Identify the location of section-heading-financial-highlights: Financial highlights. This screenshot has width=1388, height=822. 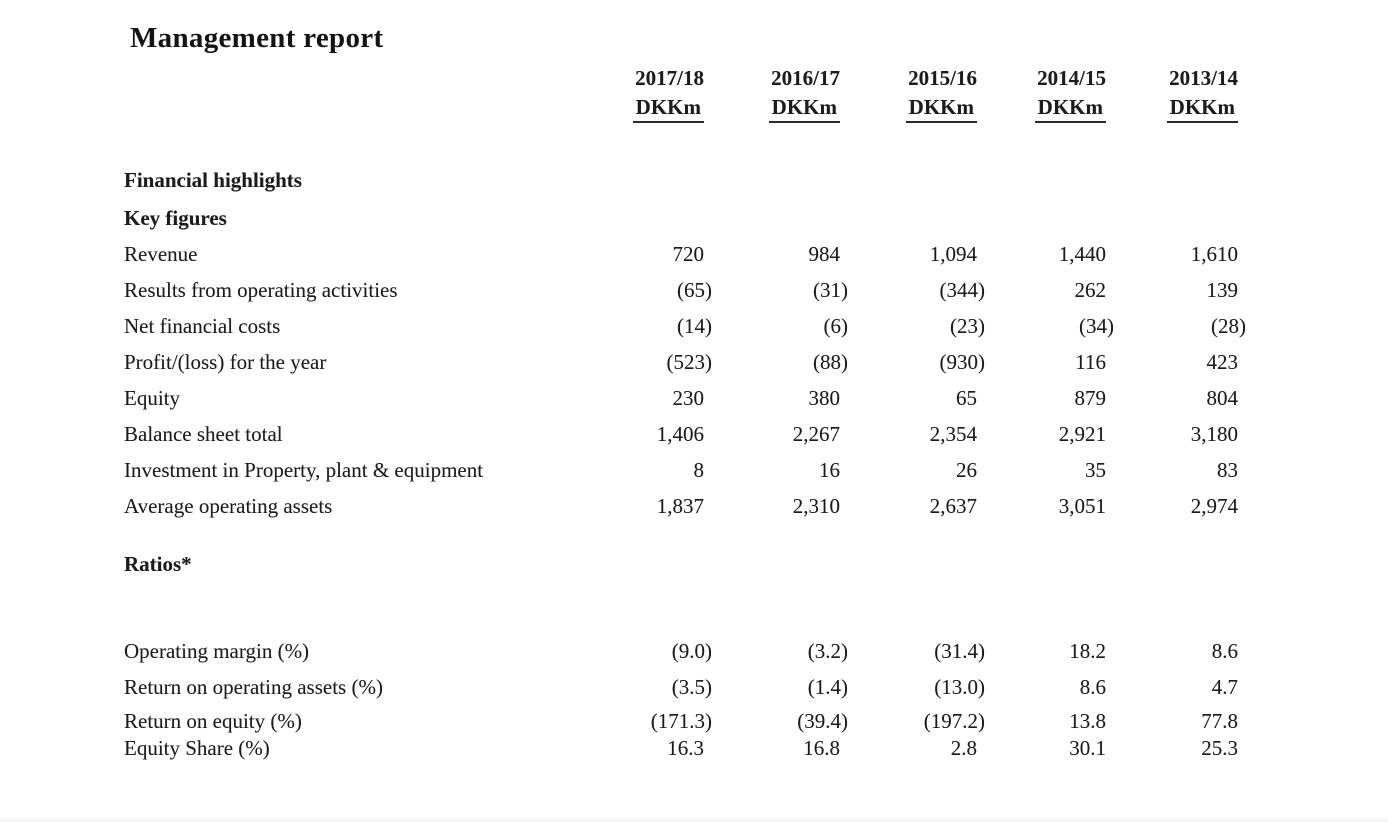
(685, 160).